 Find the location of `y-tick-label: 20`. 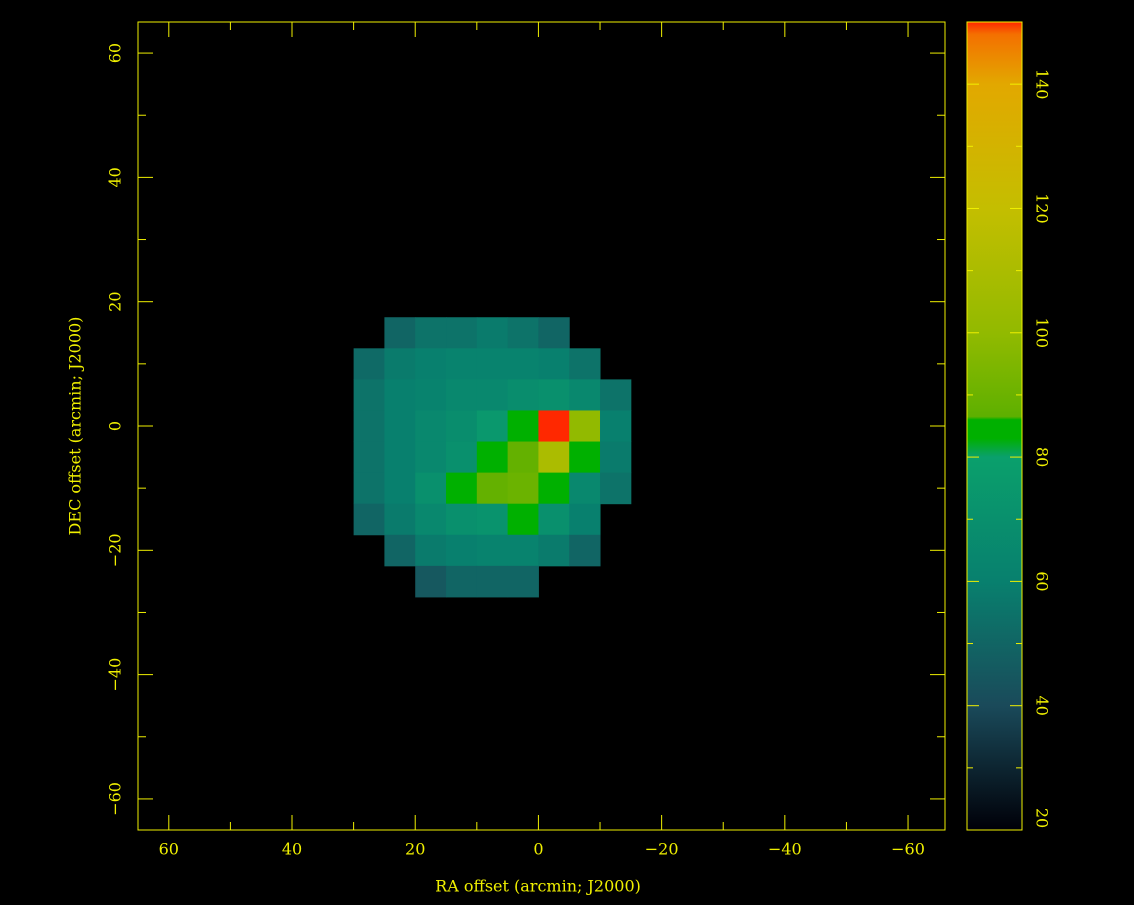

y-tick-label: 20 is located at coordinates (115, 302).